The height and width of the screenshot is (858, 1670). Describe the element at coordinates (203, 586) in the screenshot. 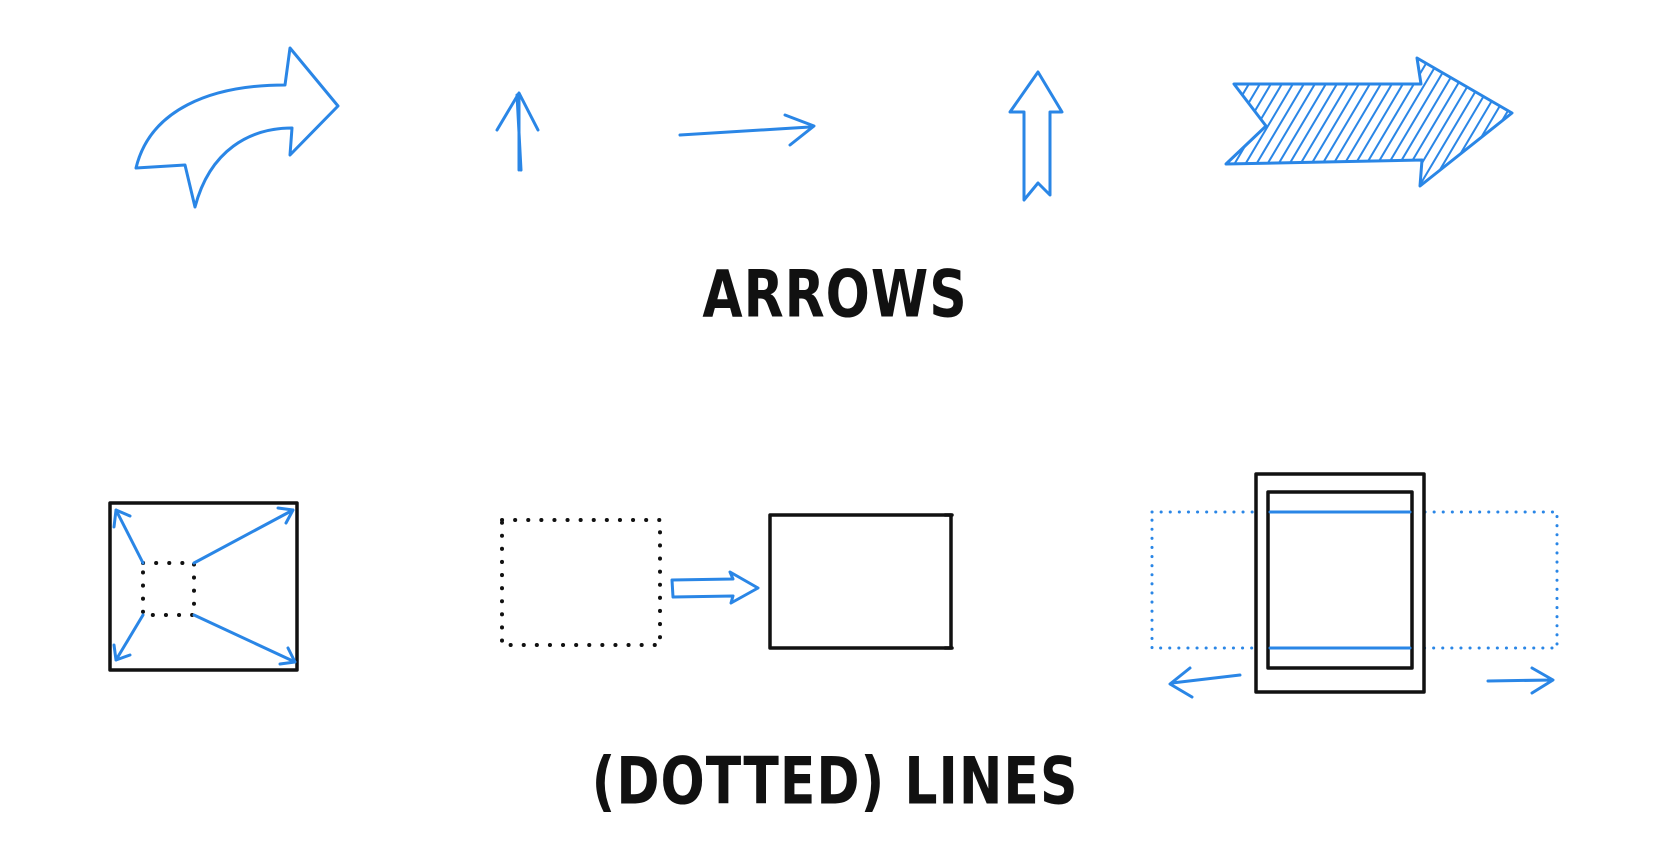

I see `expand-box-diagram` at that location.